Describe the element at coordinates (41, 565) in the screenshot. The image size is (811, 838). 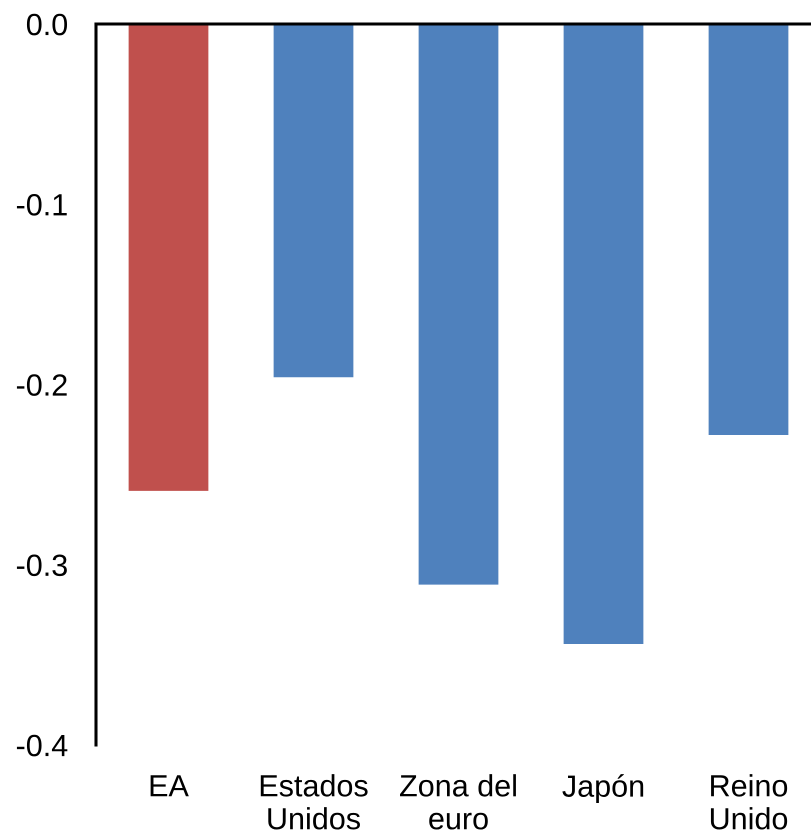
I see `y-tick-label: -0.3` at that location.